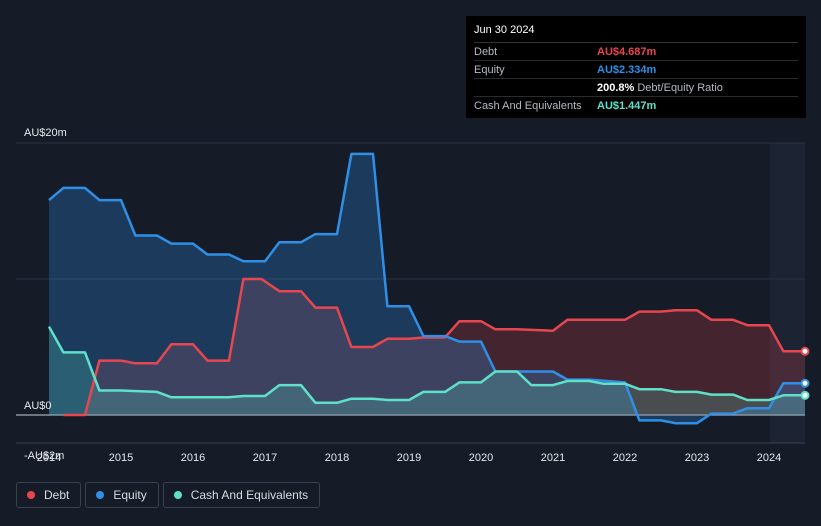 The image size is (821, 526). I want to click on tooltip-extra: Debt/Equity Ratio, so click(680, 87).